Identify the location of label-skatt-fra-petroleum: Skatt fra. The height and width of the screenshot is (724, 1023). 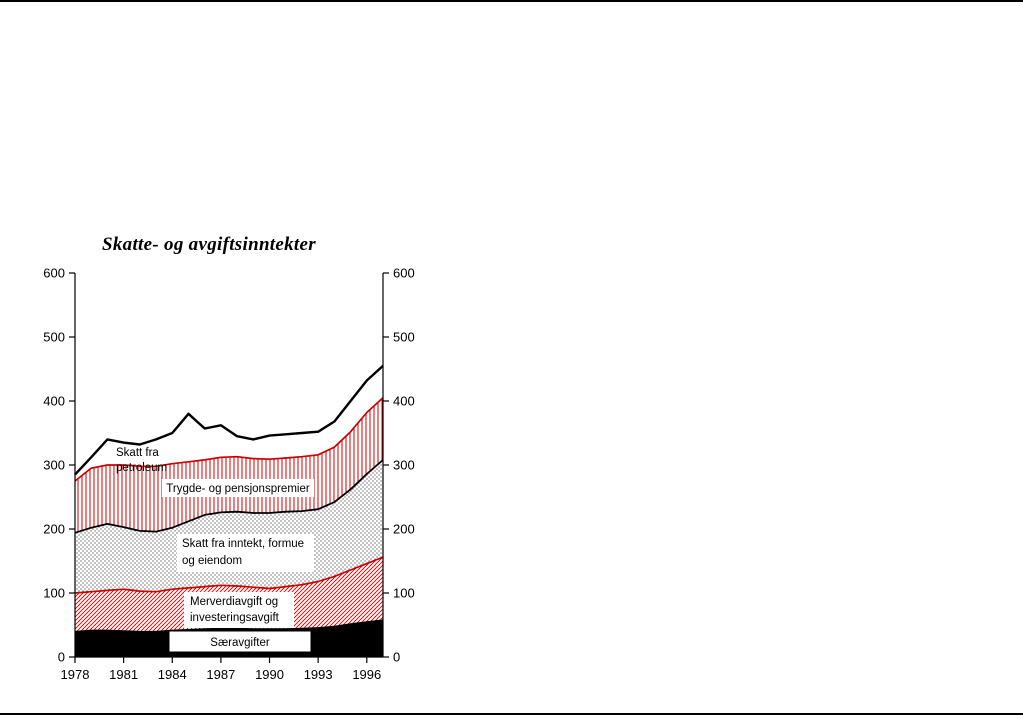
(137, 453).